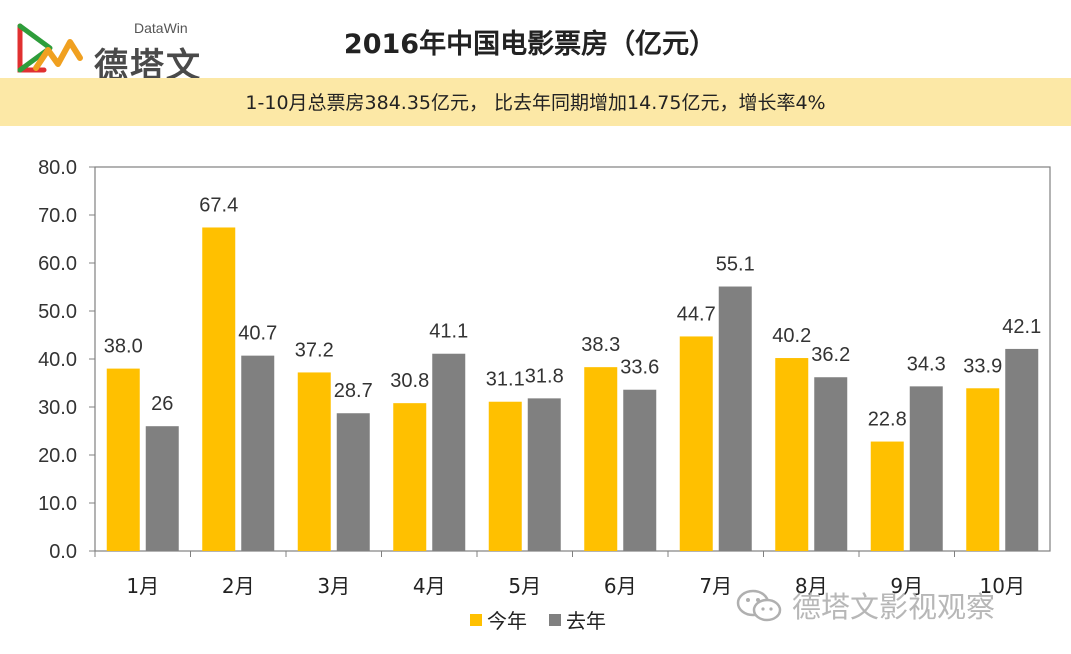 The width and height of the screenshot is (1071, 654). Describe the element at coordinates (555, 620) in the screenshot. I see `legend-swatch-last-year` at that location.